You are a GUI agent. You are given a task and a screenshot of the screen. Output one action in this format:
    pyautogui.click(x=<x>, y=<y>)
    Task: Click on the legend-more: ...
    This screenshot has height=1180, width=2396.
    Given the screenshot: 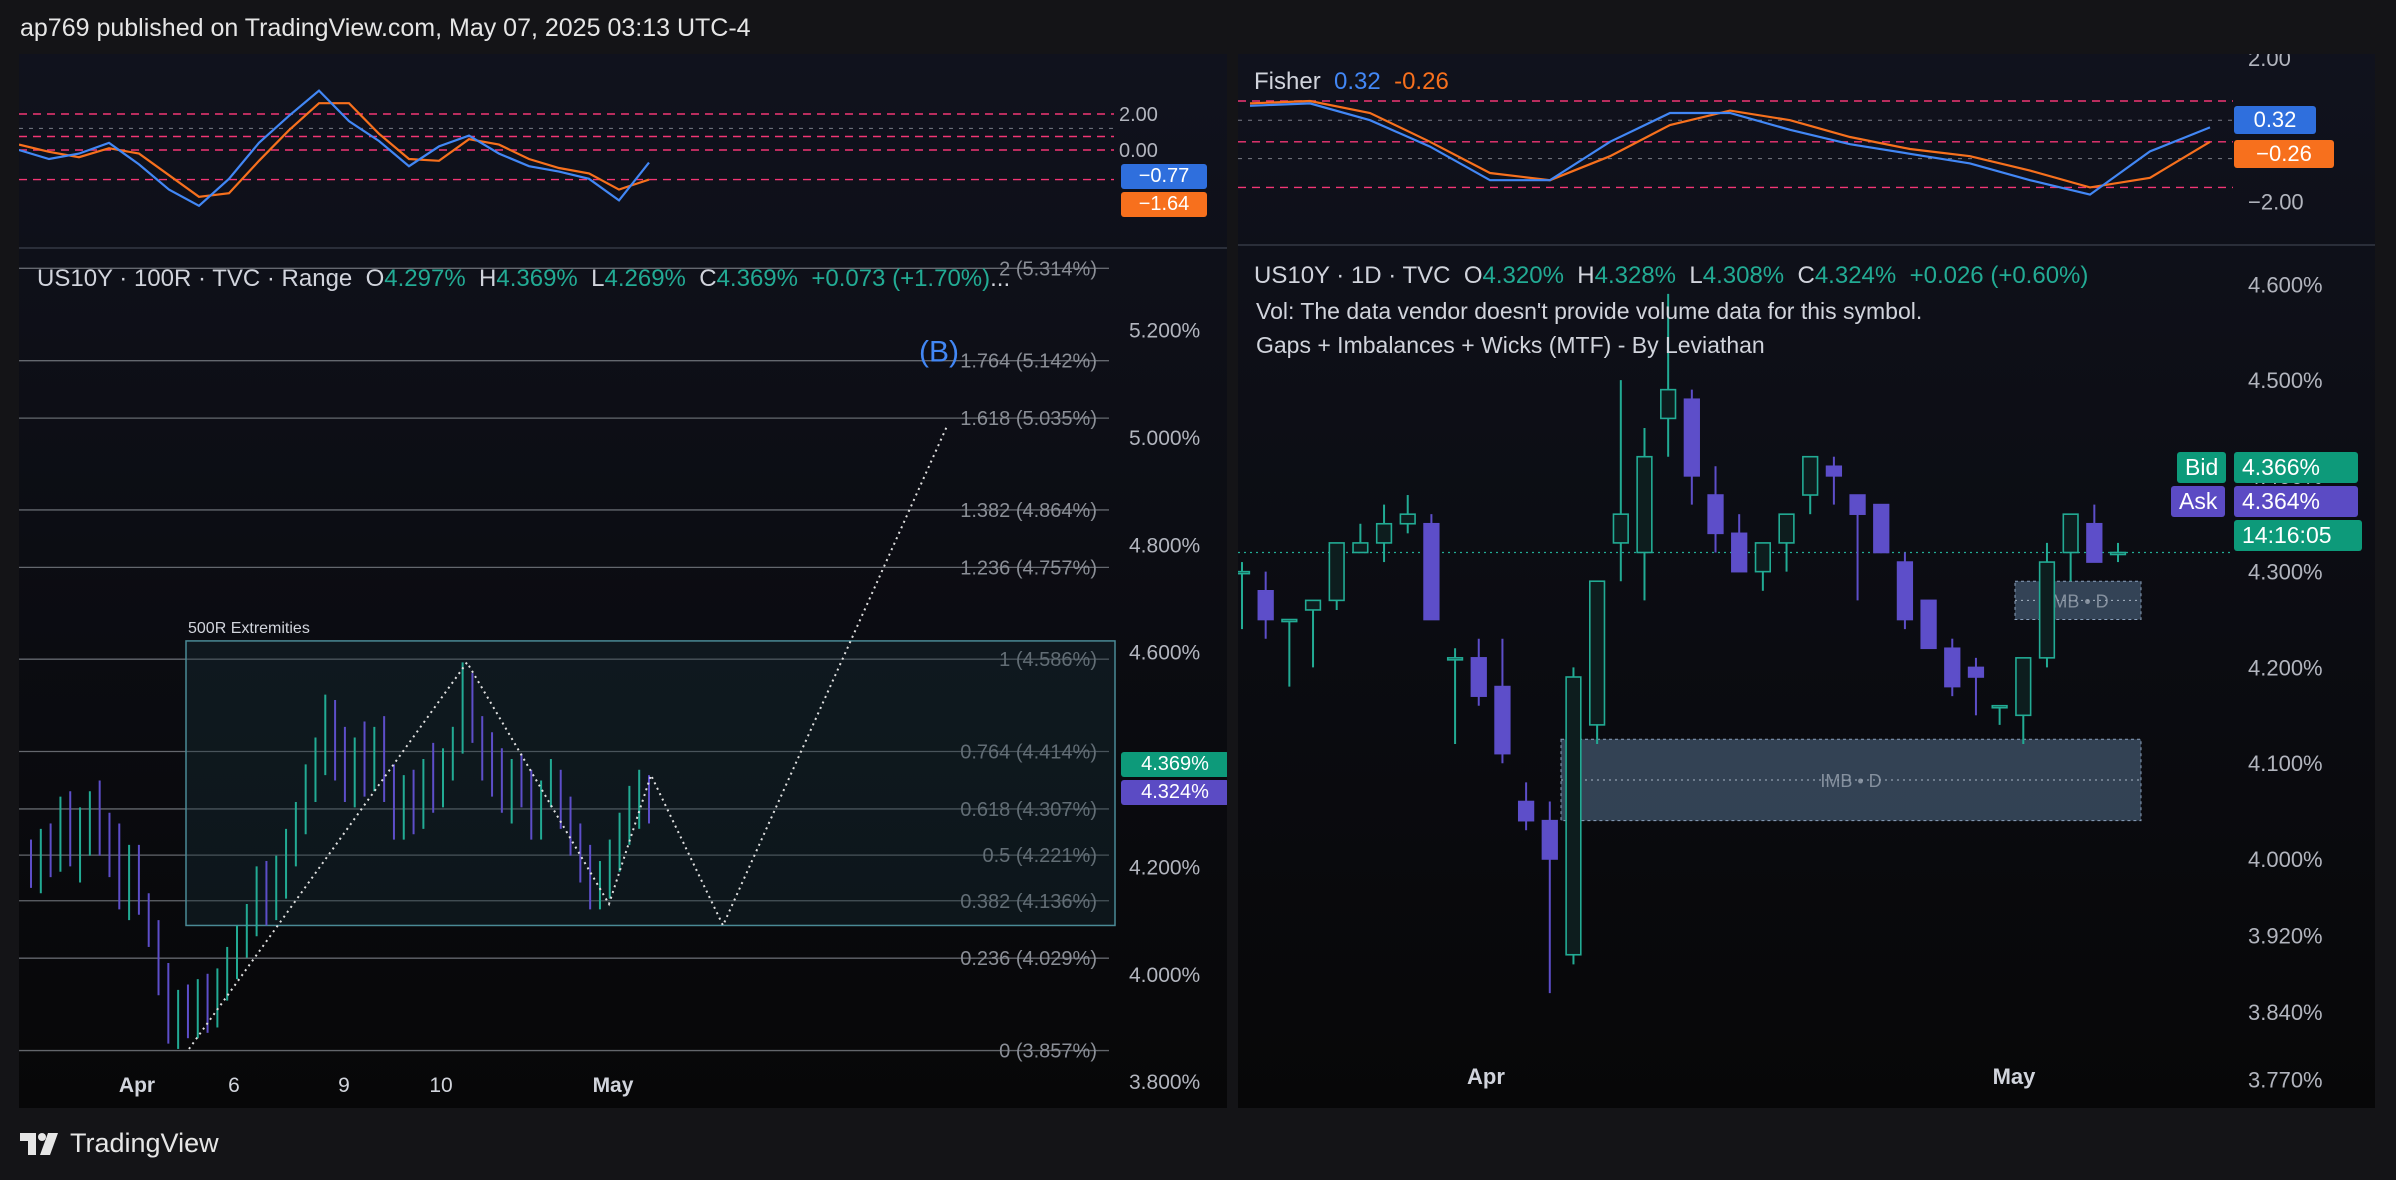 What is the action you would take?
    pyautogui.click(x=1000, y=278)
    